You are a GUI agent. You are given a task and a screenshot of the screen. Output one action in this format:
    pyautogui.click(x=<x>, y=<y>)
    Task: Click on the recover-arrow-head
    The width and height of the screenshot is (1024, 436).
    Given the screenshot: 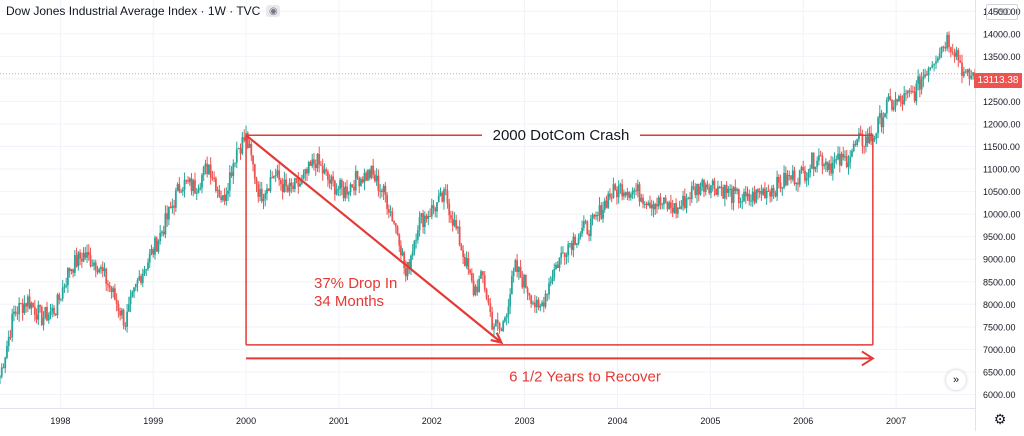 What is the action you would take?
    pyautogui.click(x=868, y=358)
    